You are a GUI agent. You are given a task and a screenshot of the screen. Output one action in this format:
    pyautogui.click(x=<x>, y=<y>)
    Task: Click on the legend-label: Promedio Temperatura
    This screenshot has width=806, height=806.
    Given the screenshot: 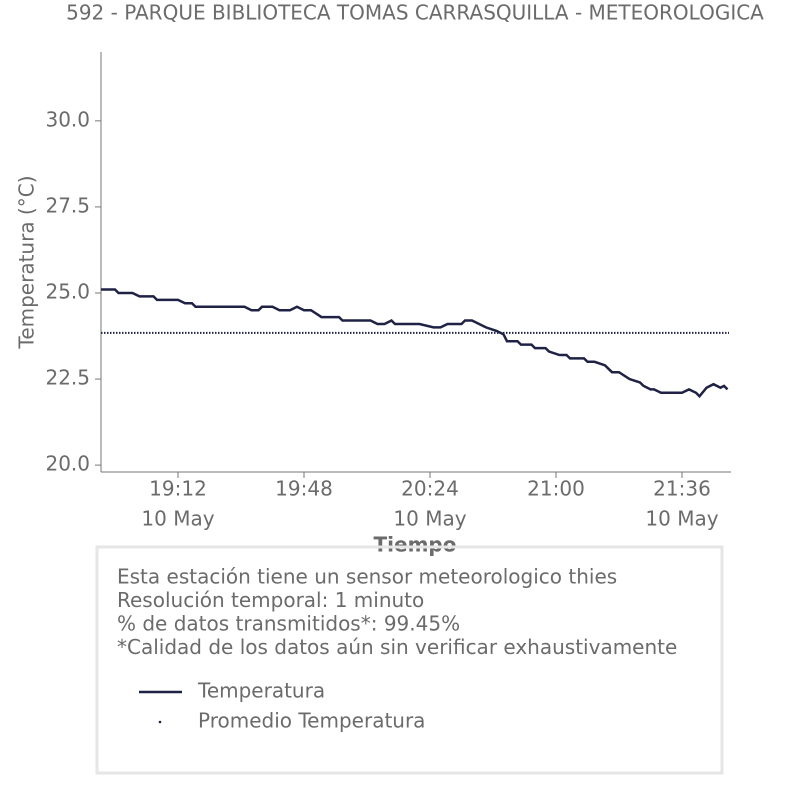 What is the action you would take?
    pyautogui.click(x=311, y=721)
    